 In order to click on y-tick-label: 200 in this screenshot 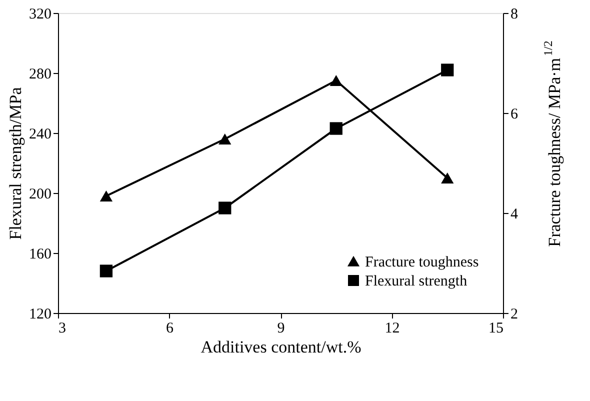, I will do `click(40, 194)`.